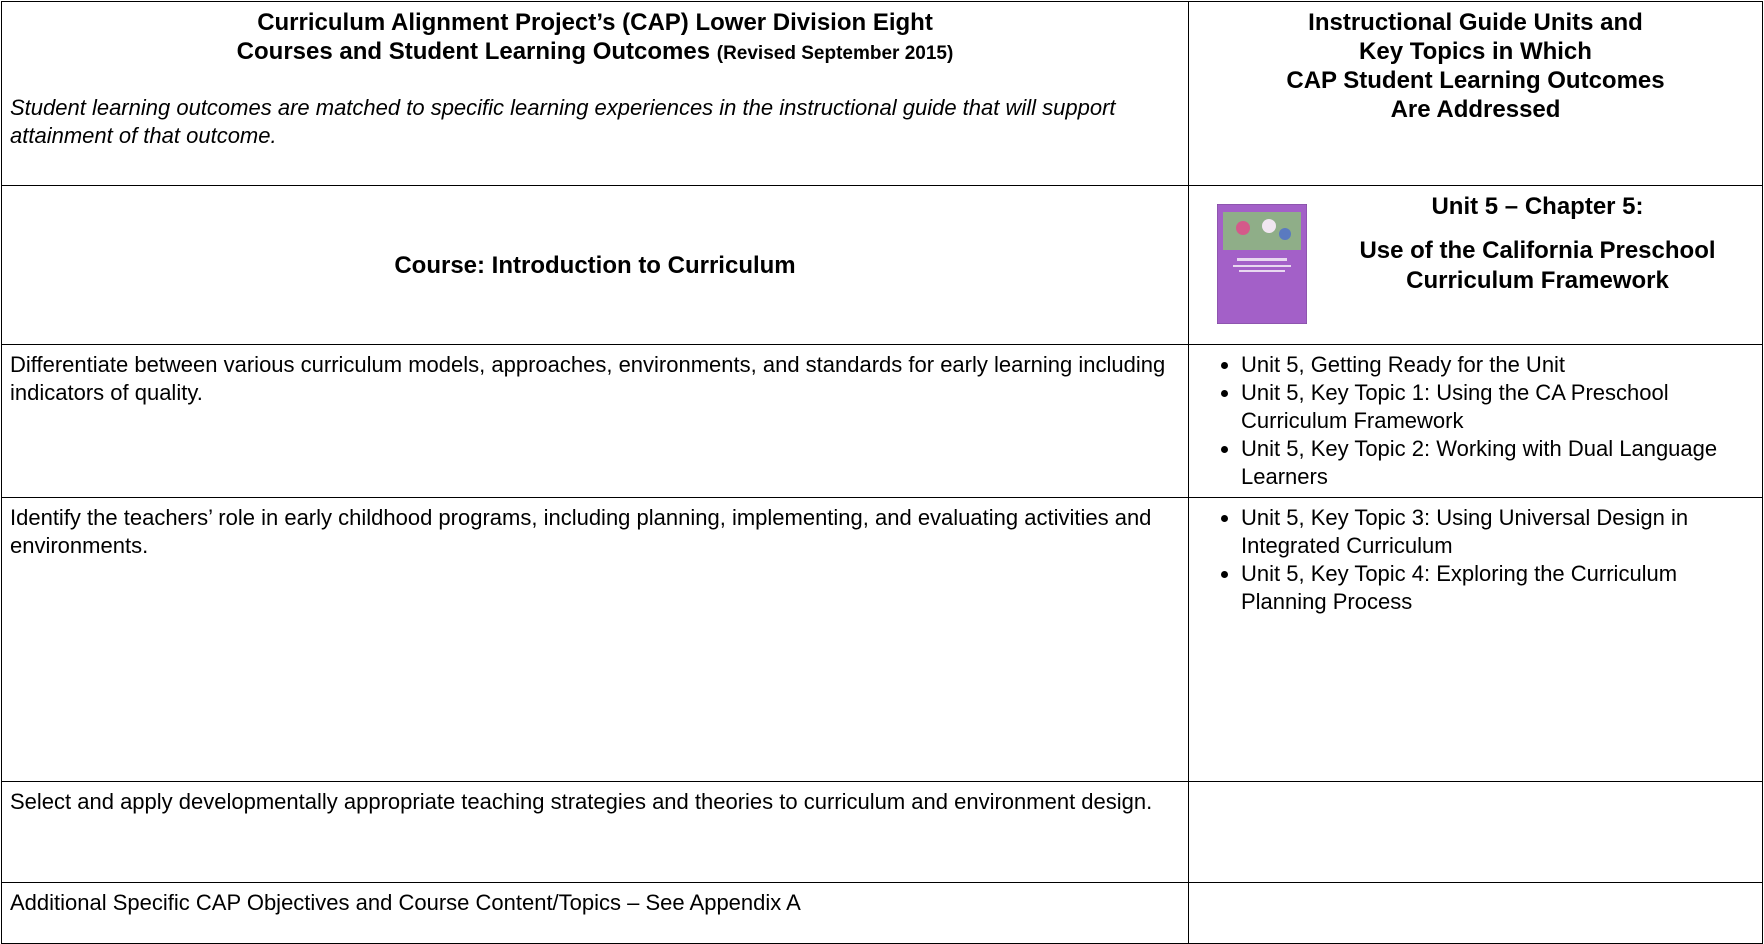  I want to click on revised-note: (Revised September 2015), so click(835, 53).